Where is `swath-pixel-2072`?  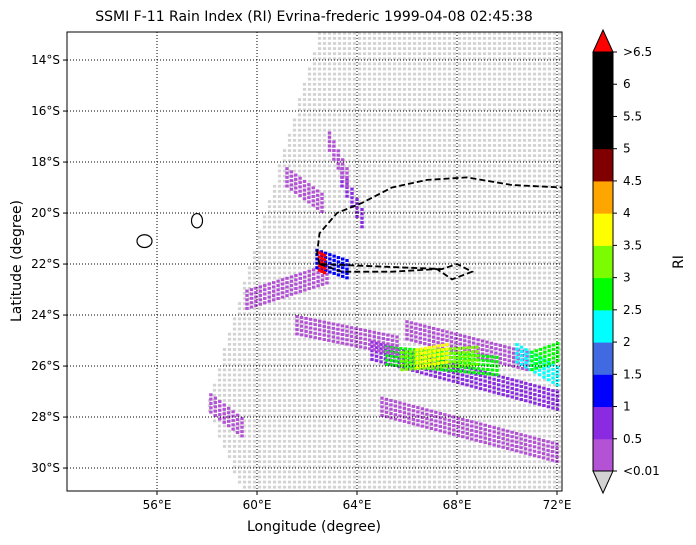 swath-pixel-2072 is located at coordinates (319, 227).